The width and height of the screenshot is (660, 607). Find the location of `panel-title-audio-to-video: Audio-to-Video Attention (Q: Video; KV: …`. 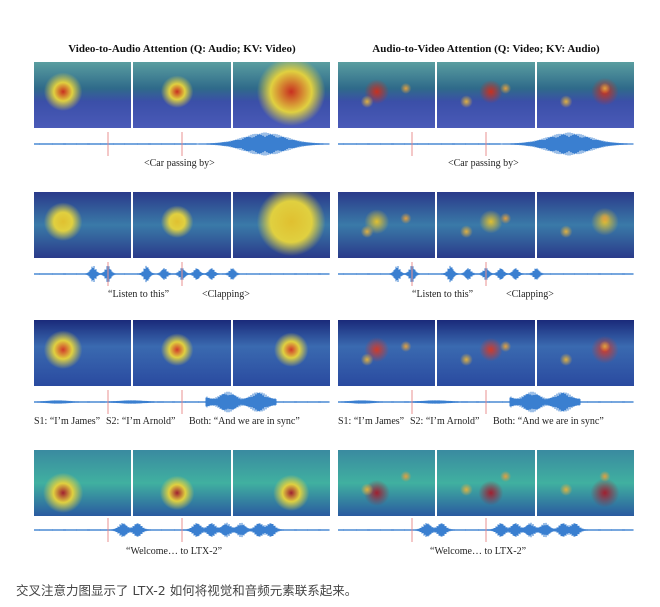

panel-title-audio-to-video: Audio-to-Video Attention (Q: Video; KV: … is located at coordinates (486, 49).